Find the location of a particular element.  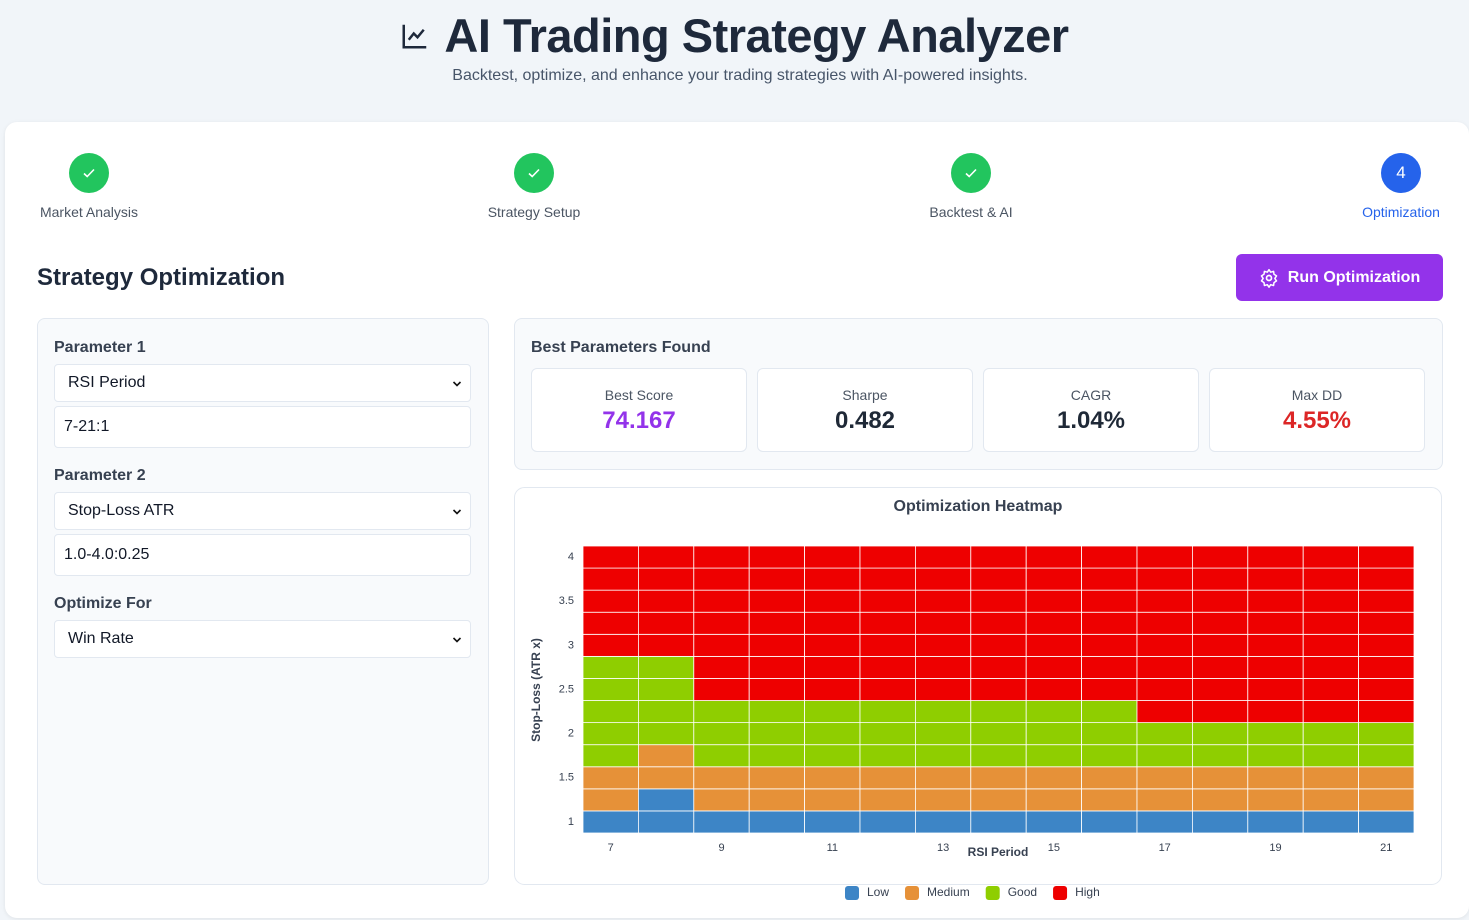

y-tick-label: 1.5 is located at coordinates (566, 778).